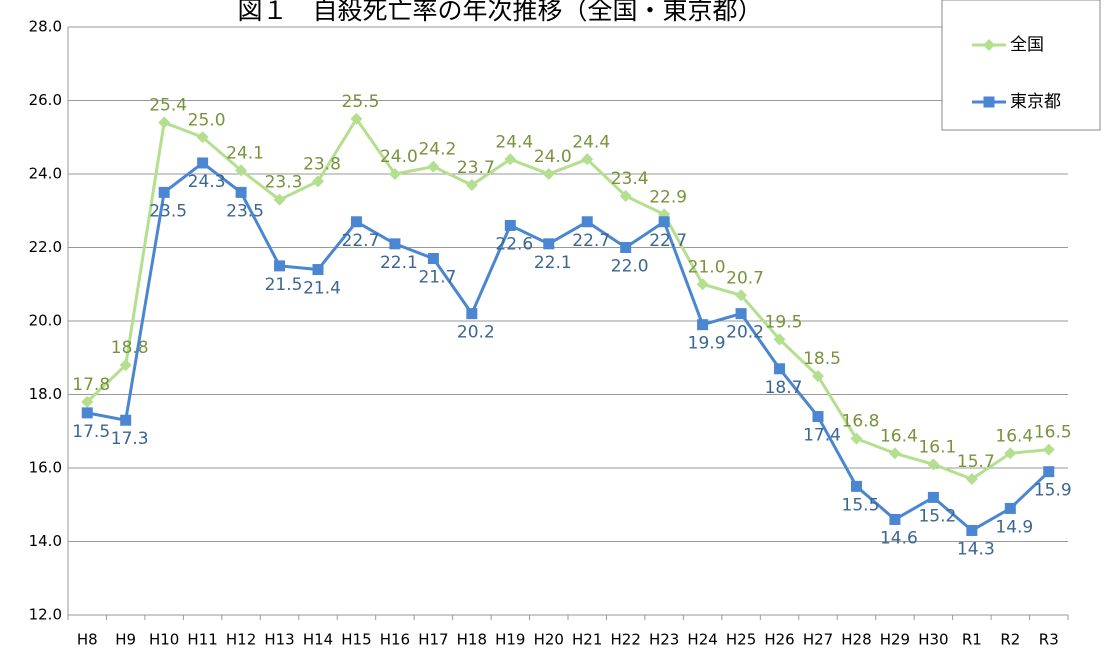  Describe the element at coordinates (476, 168) in the screenshot. I see `data-label: 23.7` at that location.